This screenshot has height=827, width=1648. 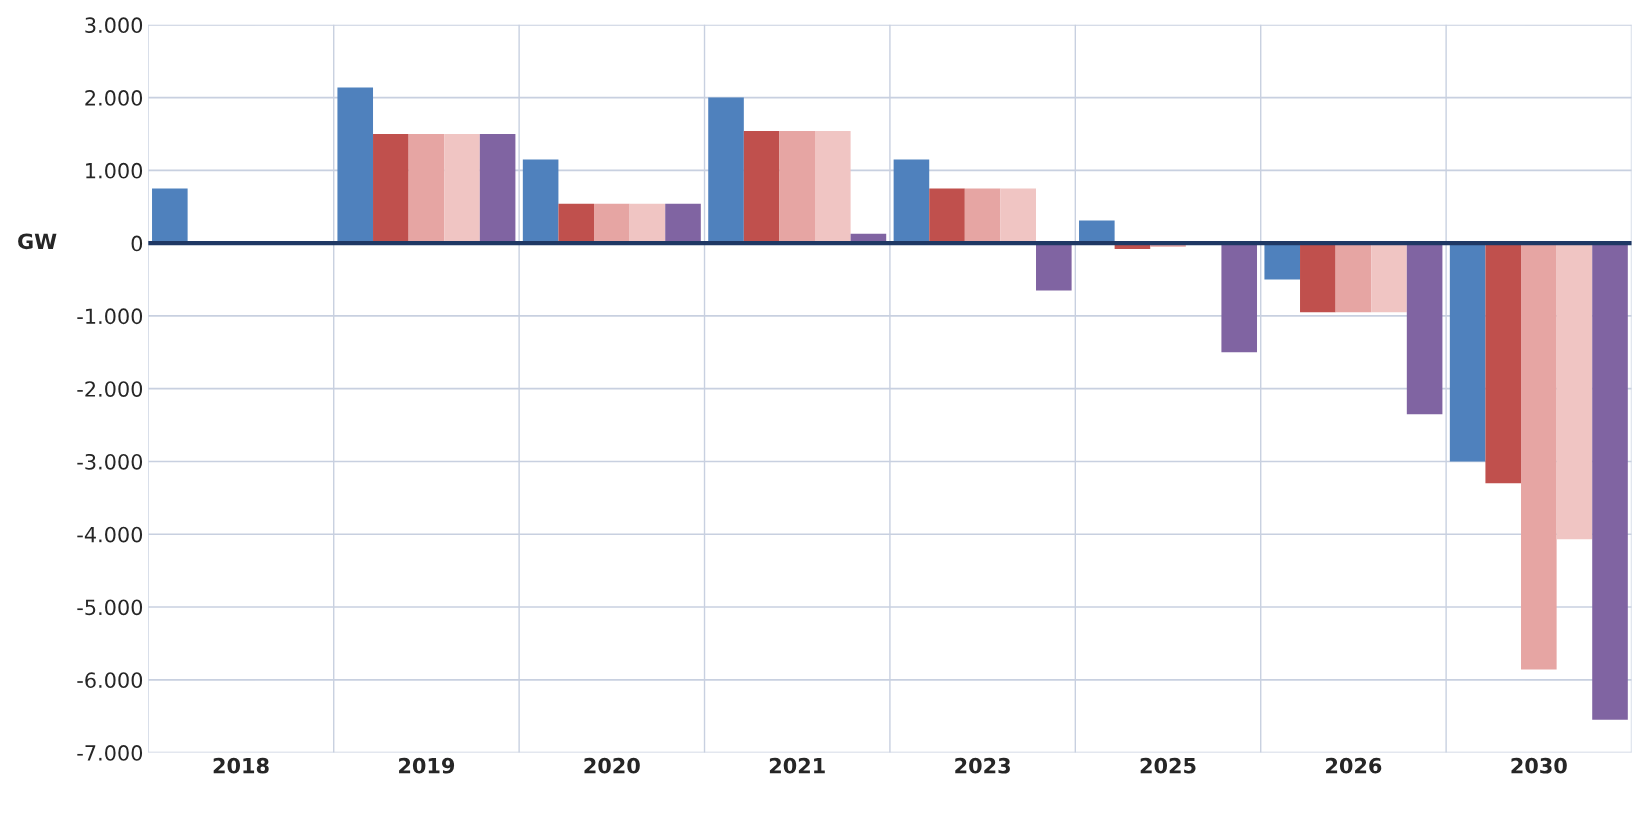 What do you see at coordinates (110, 316) in the screenshot?
I see `y-tick-label: -1.000` at bounding box center [110, 316].